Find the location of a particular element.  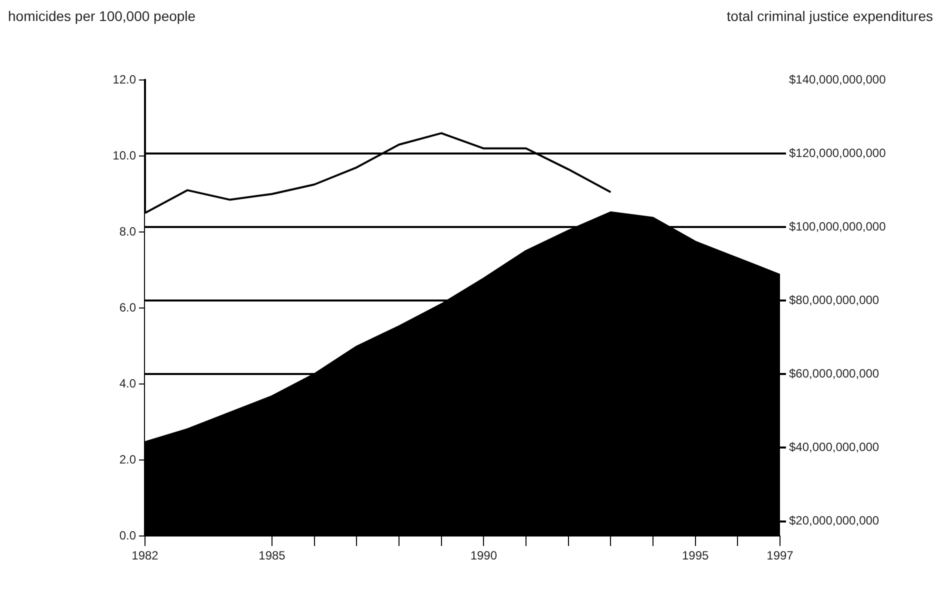

y-tick-label: 10.0 is located at coordinates (124, 155).